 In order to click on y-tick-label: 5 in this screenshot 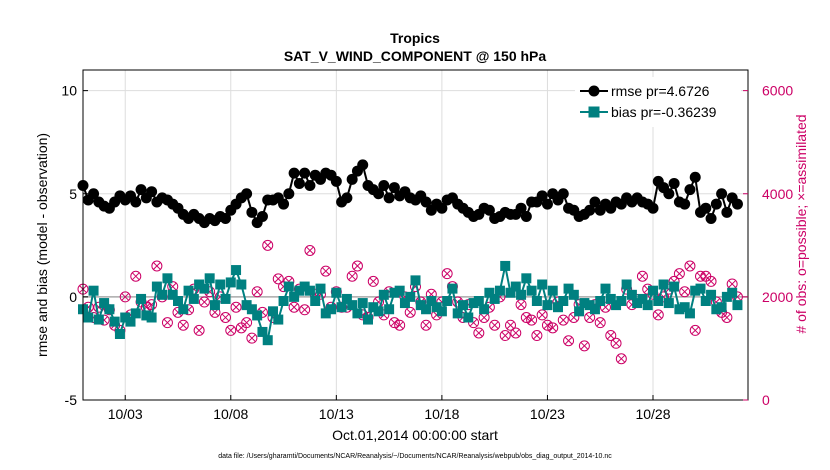, I will do `click(73, 194)`.